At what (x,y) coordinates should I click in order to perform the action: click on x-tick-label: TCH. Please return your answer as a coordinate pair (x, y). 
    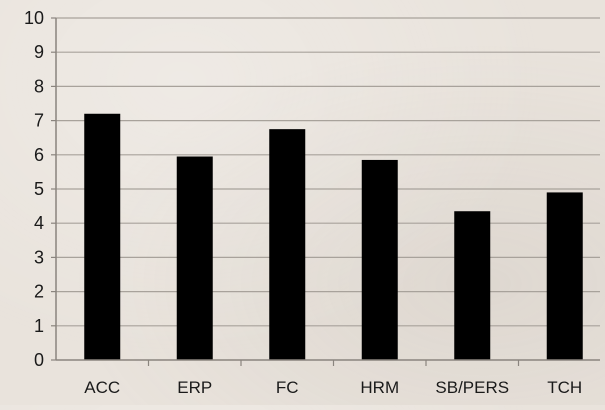
    Looking at the image, I should click on (564, 387).